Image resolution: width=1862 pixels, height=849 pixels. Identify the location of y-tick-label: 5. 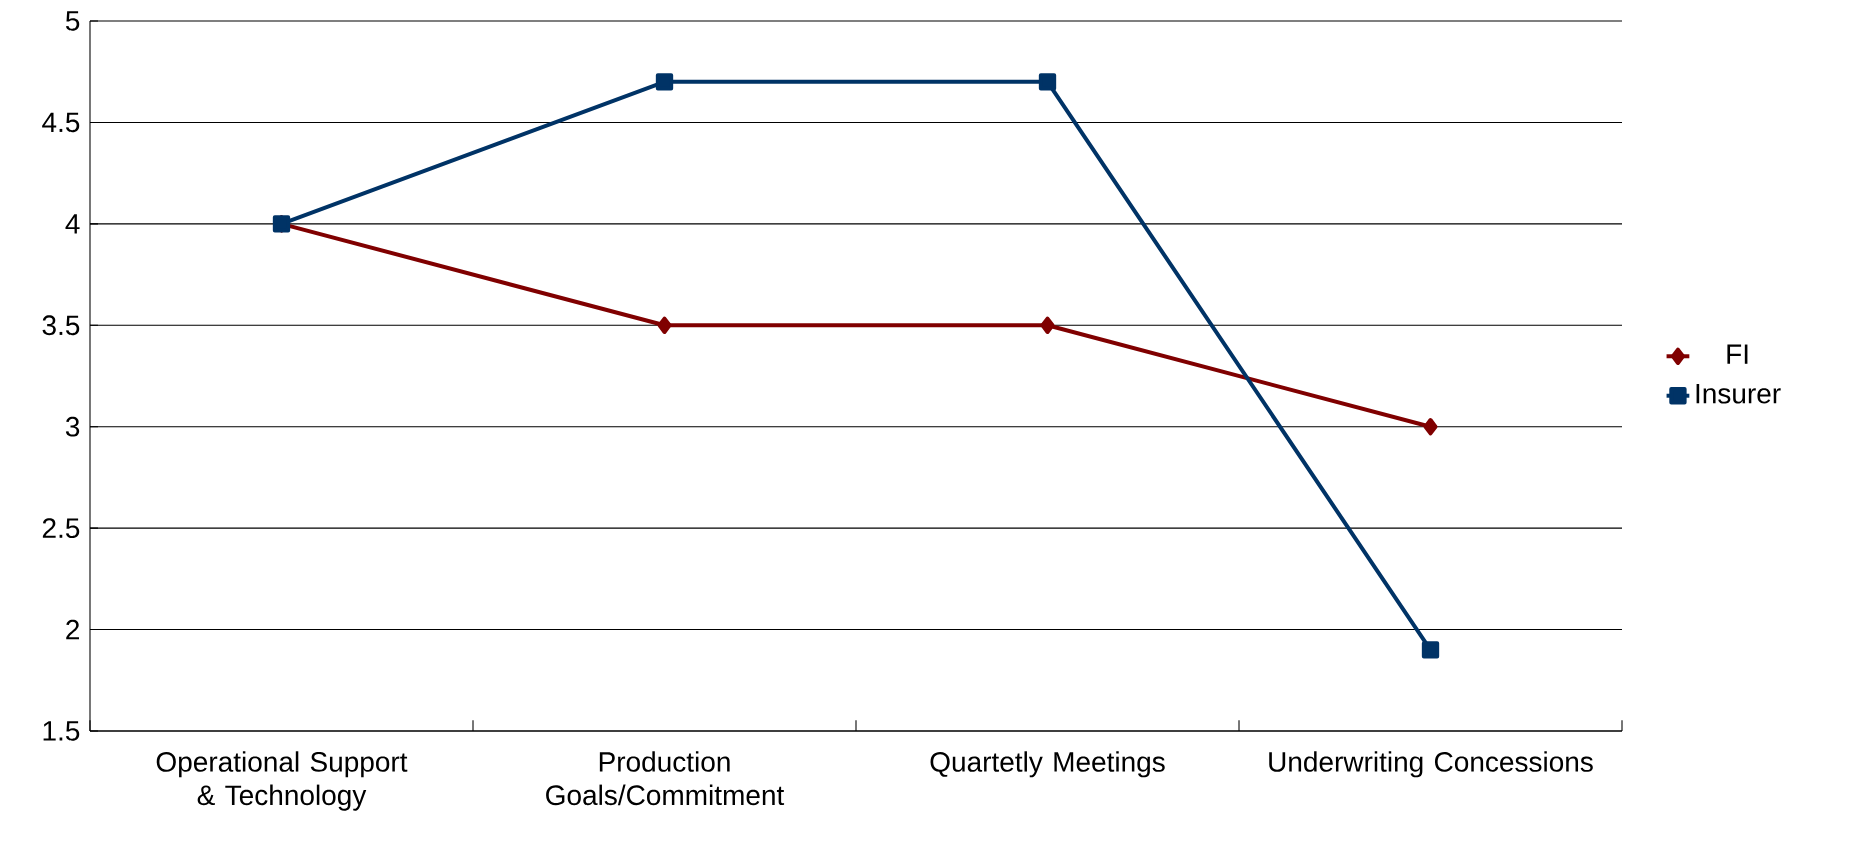
(72, 21).